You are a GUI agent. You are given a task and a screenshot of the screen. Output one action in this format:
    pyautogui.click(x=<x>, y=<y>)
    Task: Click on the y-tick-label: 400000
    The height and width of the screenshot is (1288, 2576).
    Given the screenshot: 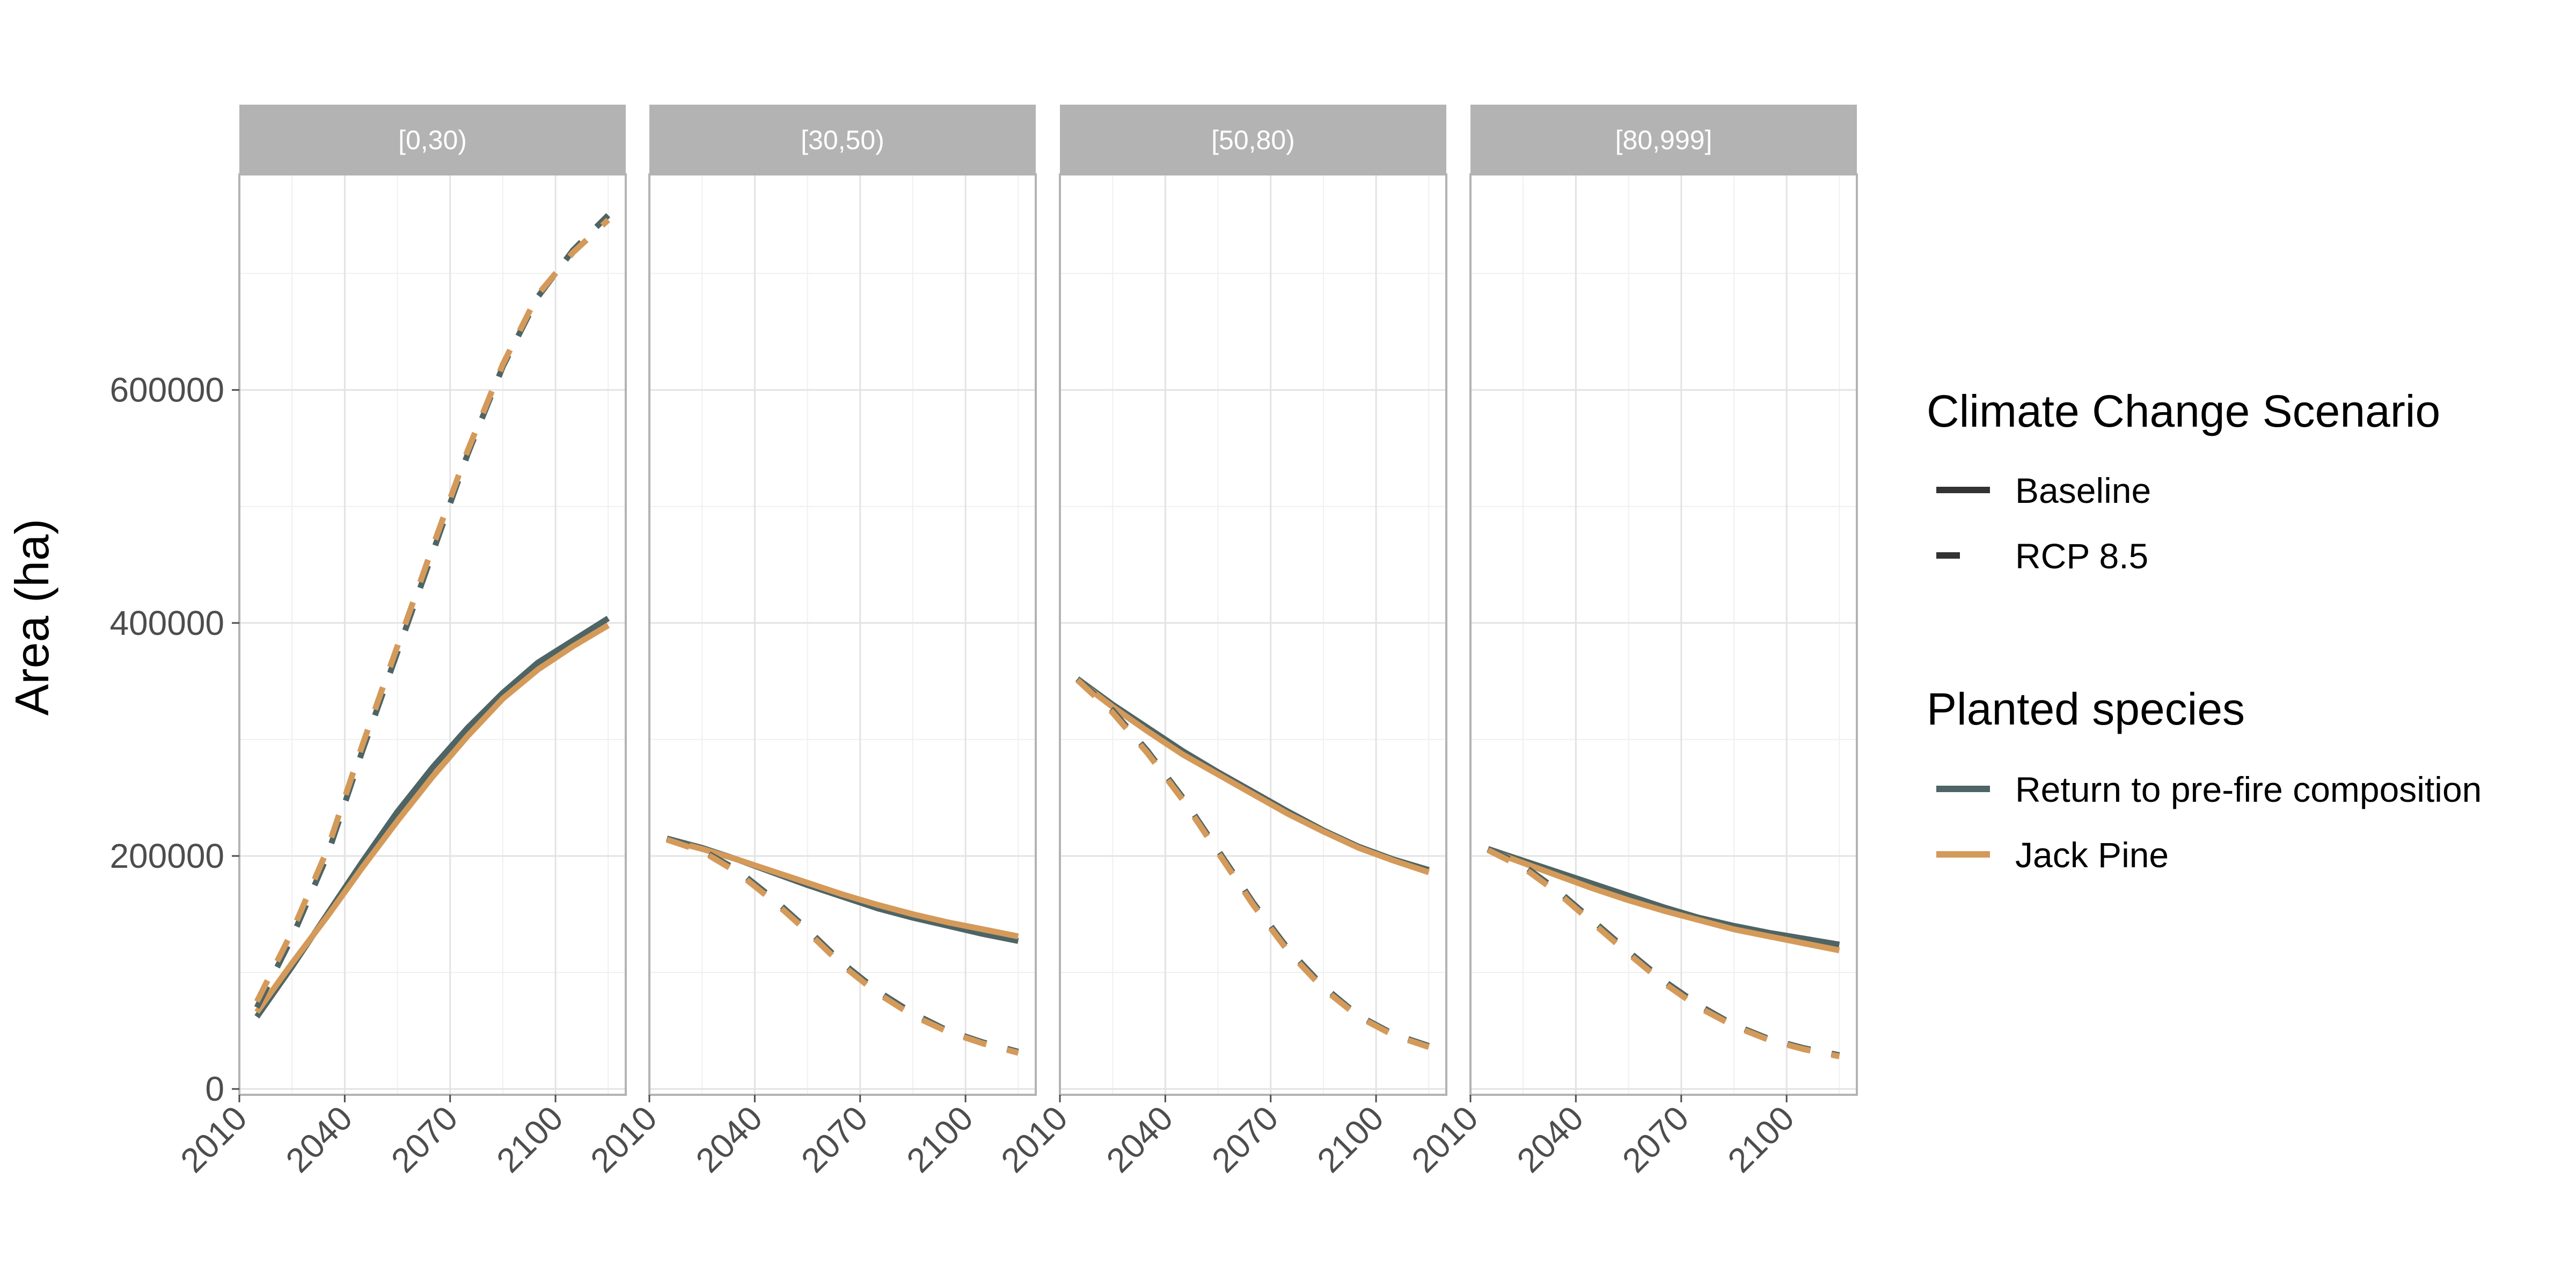 What is the action you would take?
    pyautogui.click(x=166, y=623)
    